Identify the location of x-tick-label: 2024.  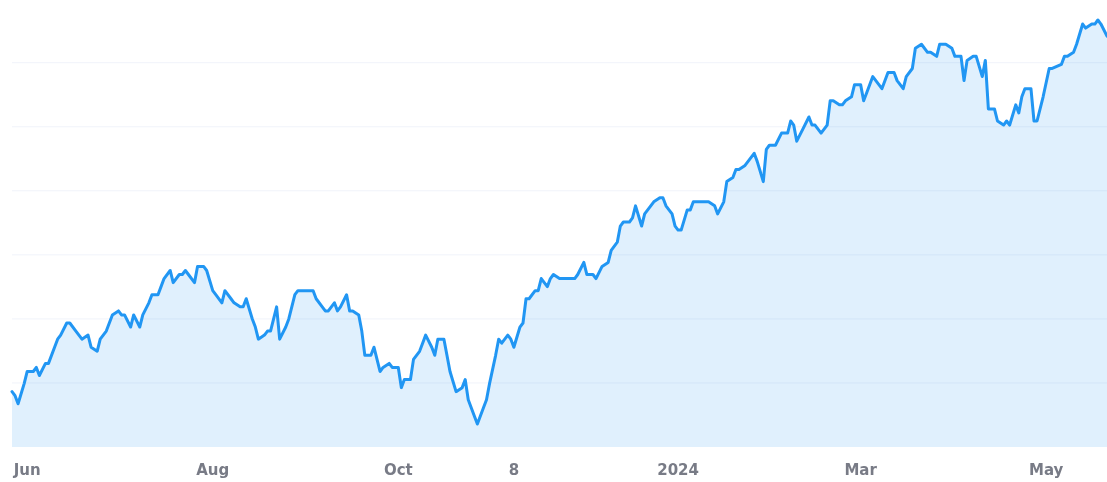
(678, 470).